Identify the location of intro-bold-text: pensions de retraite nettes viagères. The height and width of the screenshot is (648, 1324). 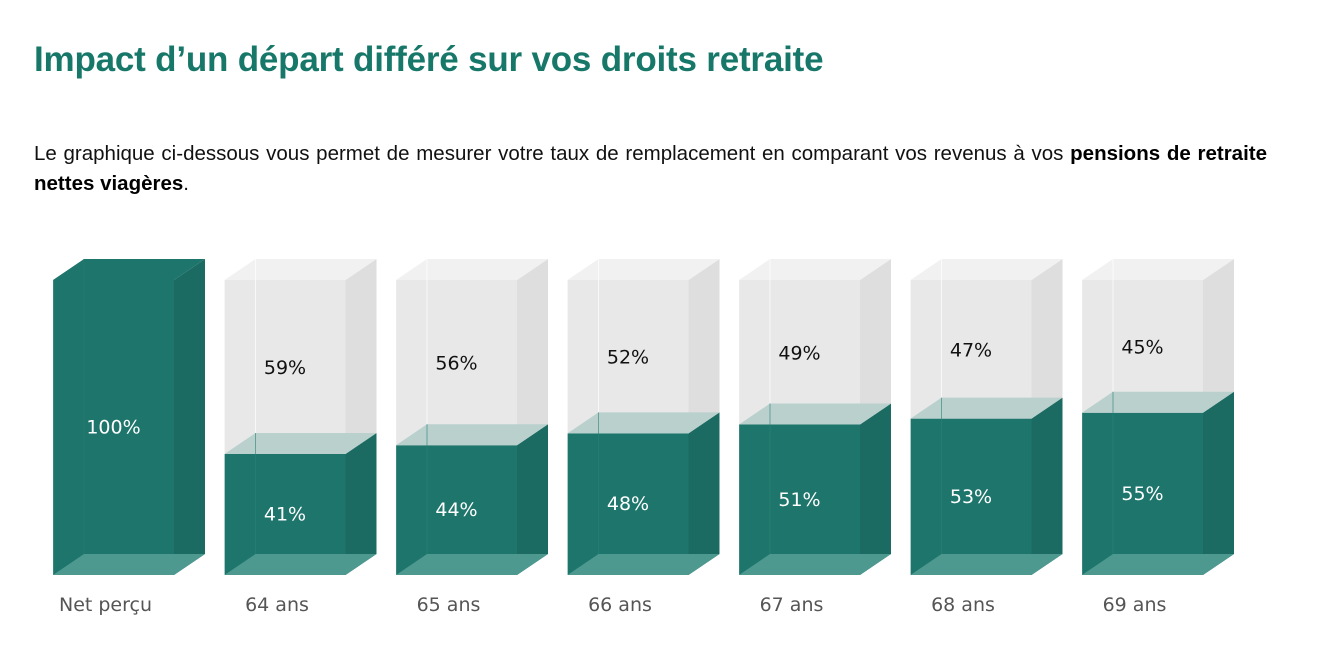
(651, 168).